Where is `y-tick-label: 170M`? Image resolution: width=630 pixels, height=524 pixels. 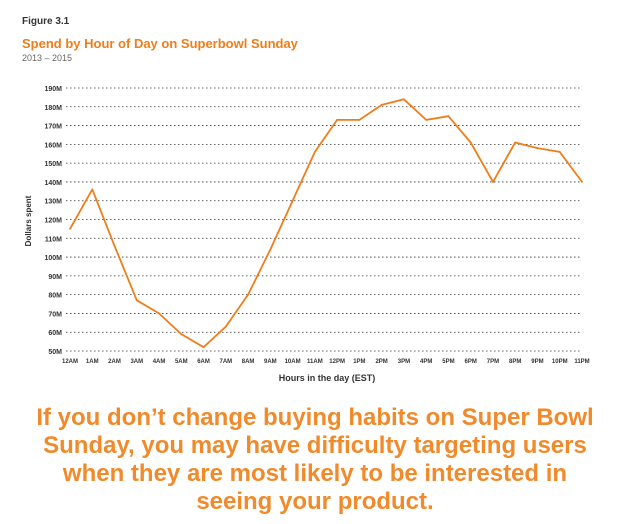 y-tick-label: 170M is located at coordinates (53, 127).